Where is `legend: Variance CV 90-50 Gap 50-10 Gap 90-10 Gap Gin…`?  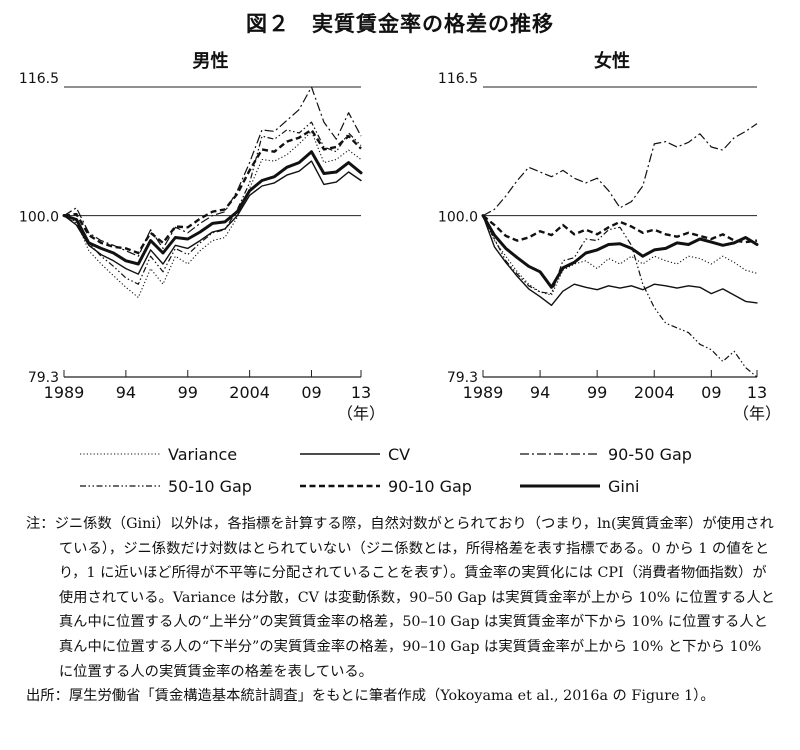
legend: Variance CV 90-50 Gap 50-10 Gap 90-10 Gap Gin… is located at coordinates (386, 470).